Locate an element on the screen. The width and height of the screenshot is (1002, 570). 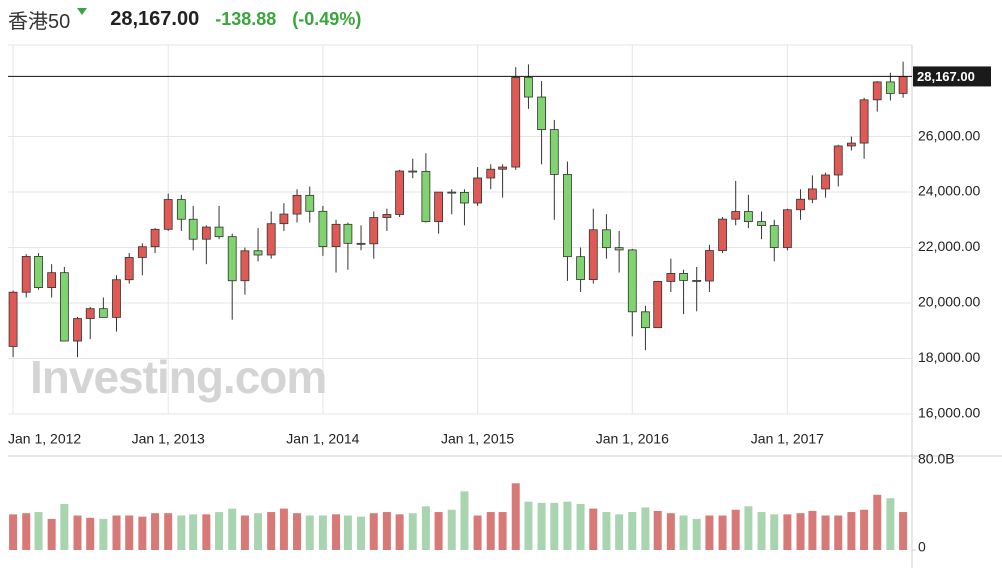
x-tick-label: Jan 1, 2014 is located at coordinates (322, 439).